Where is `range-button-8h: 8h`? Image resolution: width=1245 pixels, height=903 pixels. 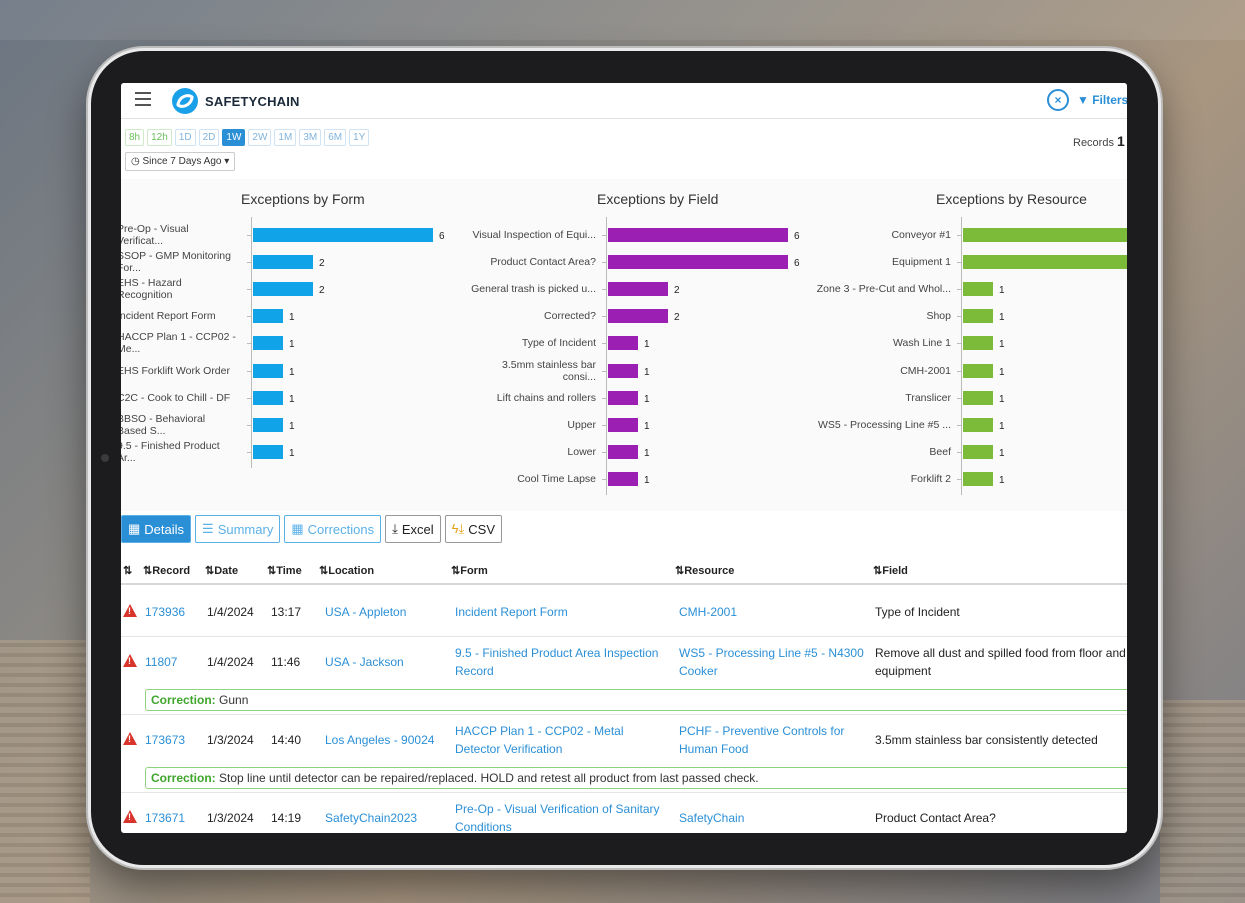 range-button-8h: 8h is located at coordinates (135, 137).